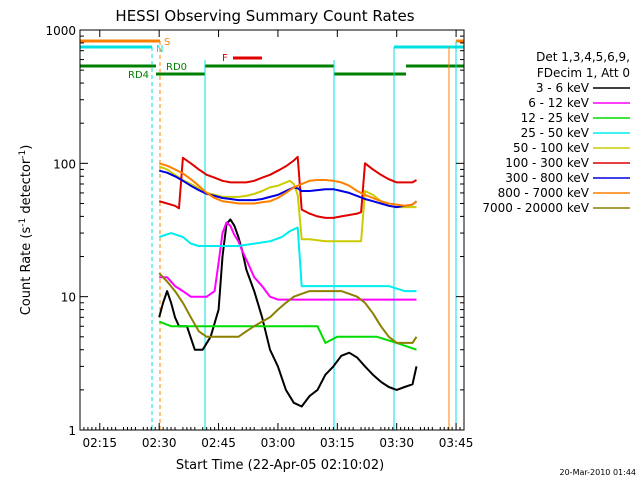 This screenshot has height=484, width=640. What do you see at coordinates (280, 465) in the screenshot?
I see `x-axis-label: Start Time (22-Apr-05 02:10:02)` at bounding box center [280, 465].